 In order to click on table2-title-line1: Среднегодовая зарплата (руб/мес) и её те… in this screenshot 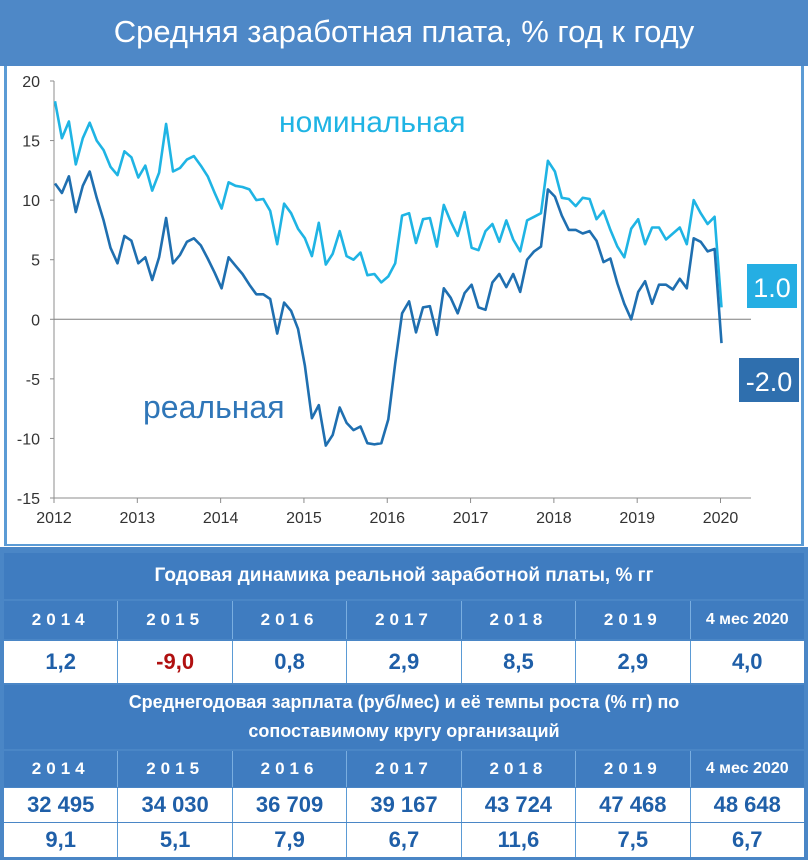, I will do `click(404, 702)`.